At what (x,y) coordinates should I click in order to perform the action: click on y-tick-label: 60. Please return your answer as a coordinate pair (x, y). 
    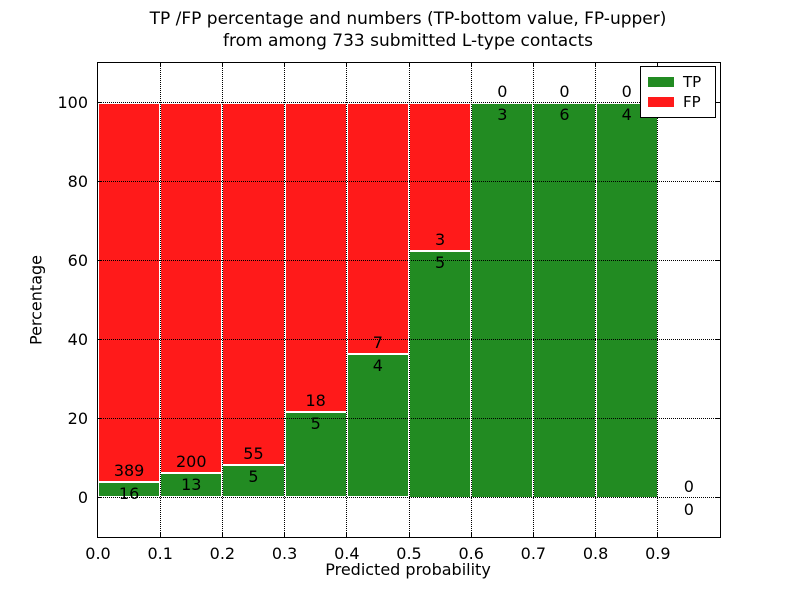
    Looking at the image, I should click on (77, 260).